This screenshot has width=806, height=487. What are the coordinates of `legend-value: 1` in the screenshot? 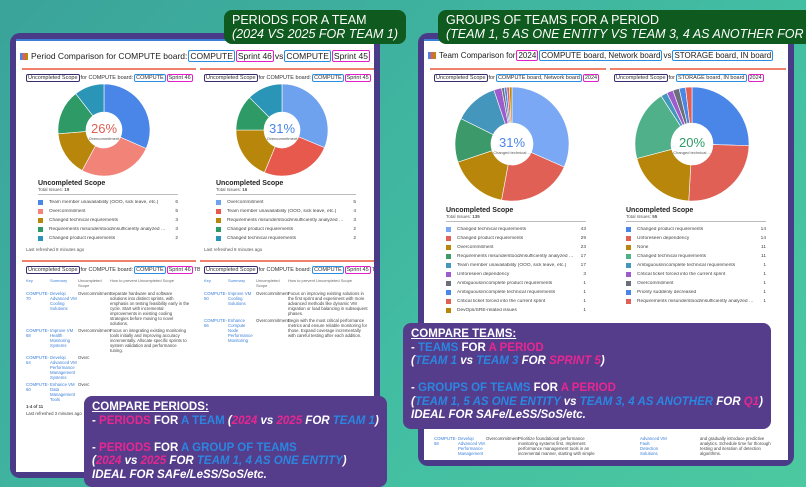 It's located at (764, 301).